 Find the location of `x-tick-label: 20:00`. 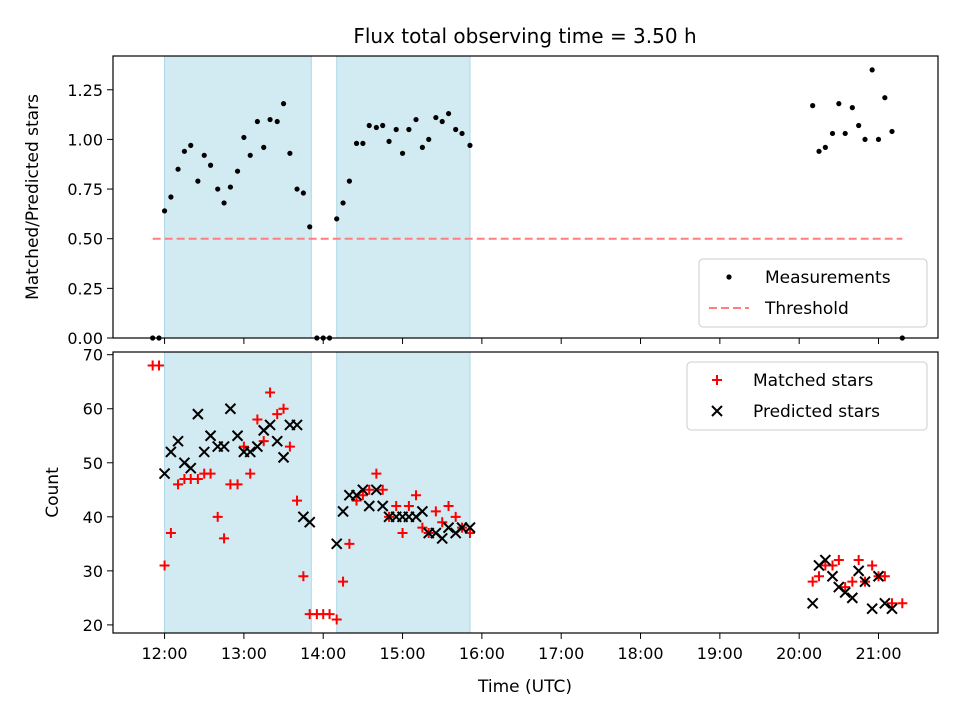

x-tick-label: 20:00 is located at coordinates (799, 653).